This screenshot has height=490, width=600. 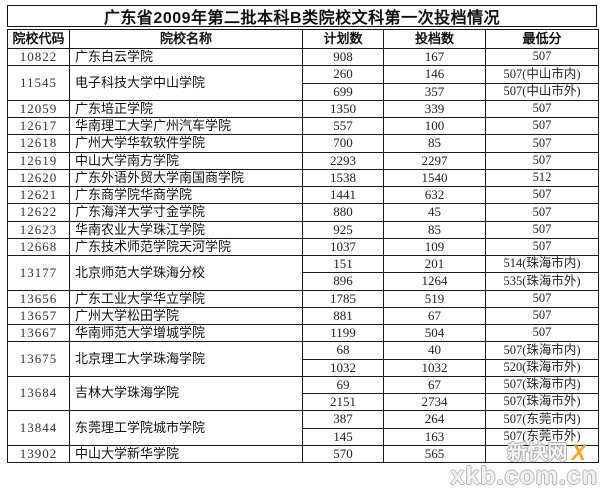 What do you see at coordinates (542, 39) in the screenshot?
I see `col-header-min-score: 最低分` at bounding box center [542, 39].